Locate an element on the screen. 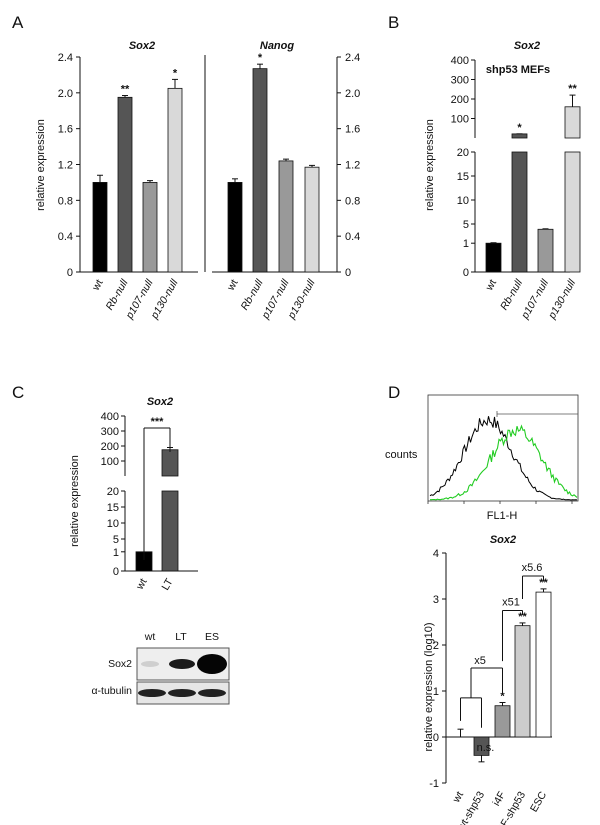  panel-b-category-label: wt is located at coordinates (491, 285).